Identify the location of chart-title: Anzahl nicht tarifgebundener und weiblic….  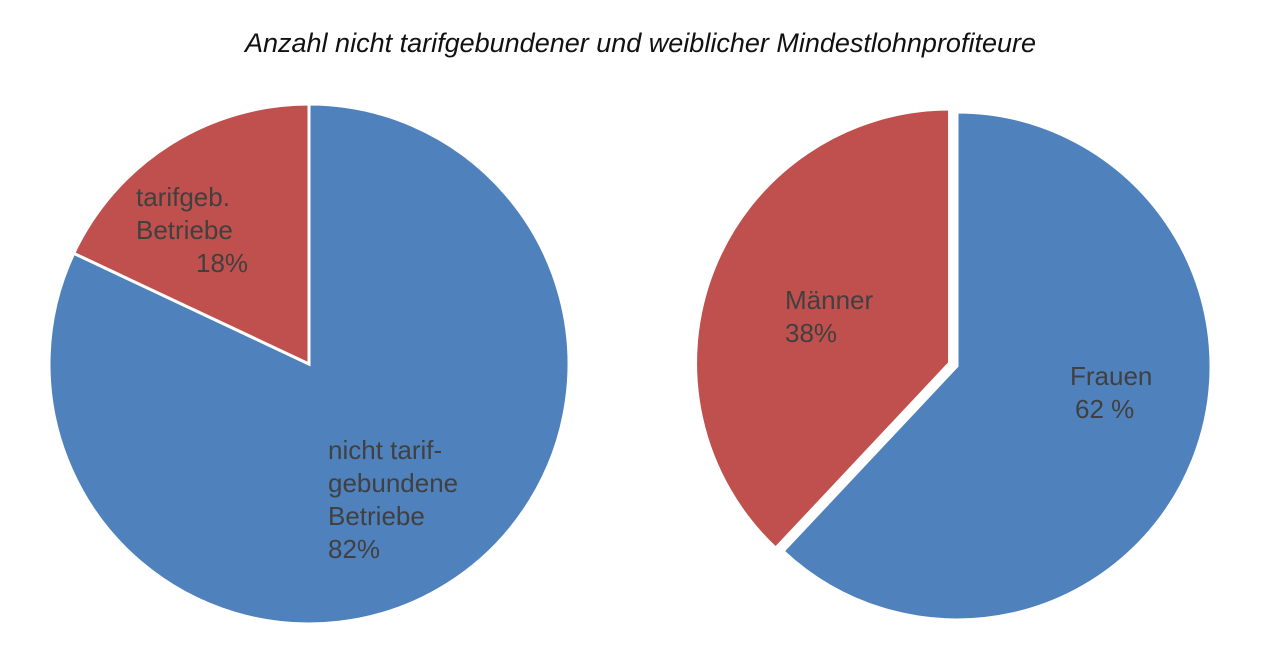
(640, 43).